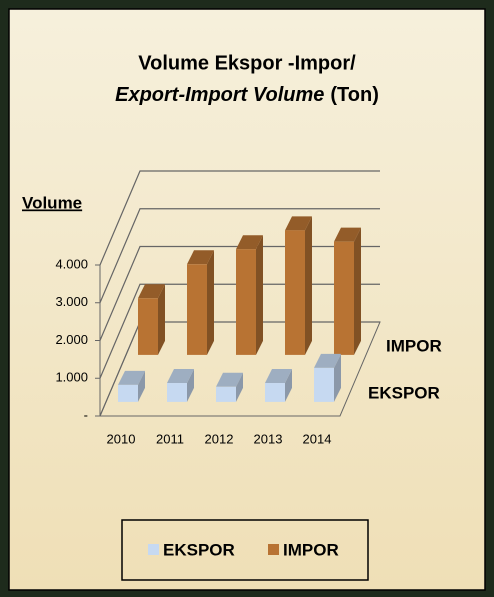  Describe the element at coordinates (311, 549) in the screenshot. I see `legend-label: IMPOR` at that location.